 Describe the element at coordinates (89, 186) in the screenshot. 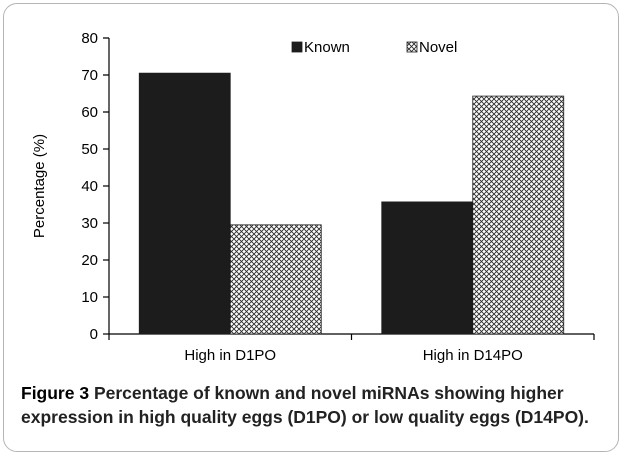

I see `y-tick-label: 40` at that location.